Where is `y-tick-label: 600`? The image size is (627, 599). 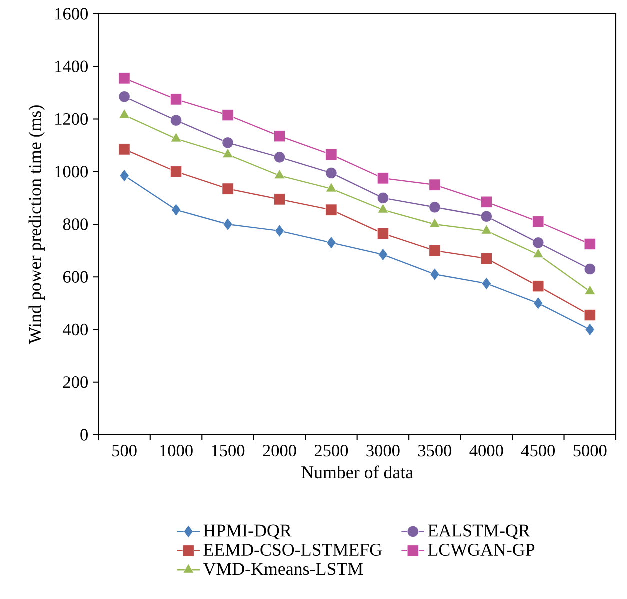
y-tick-label: 600 is located at coordinates (75, 277).